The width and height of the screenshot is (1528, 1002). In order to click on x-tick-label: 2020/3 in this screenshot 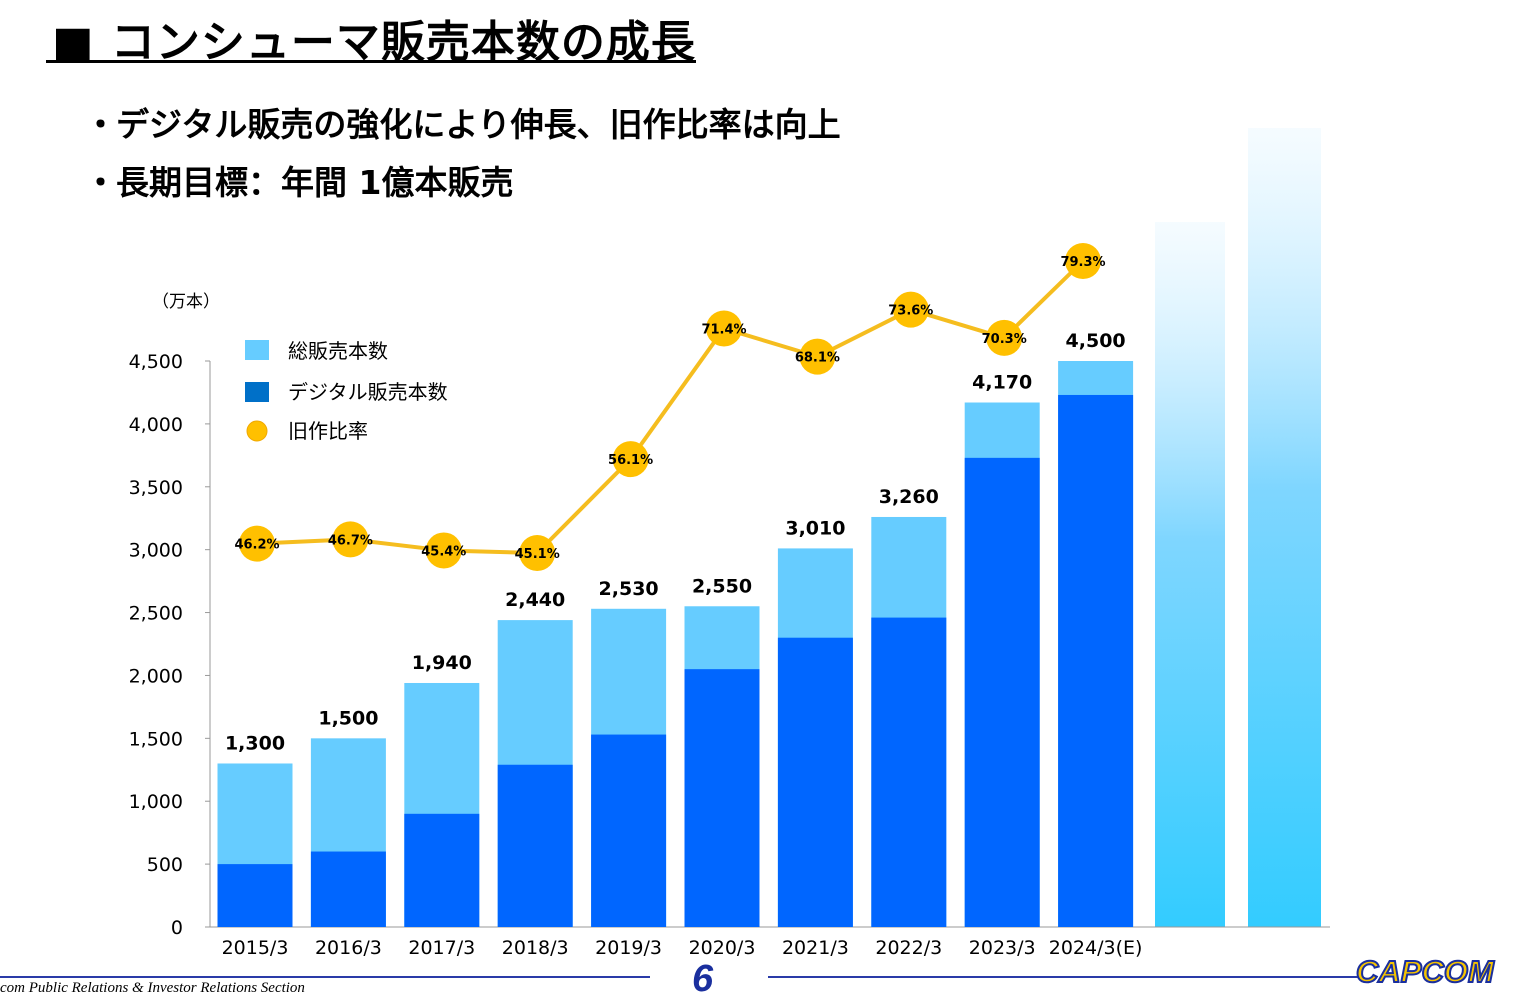, I will do `click(722, 948)`.